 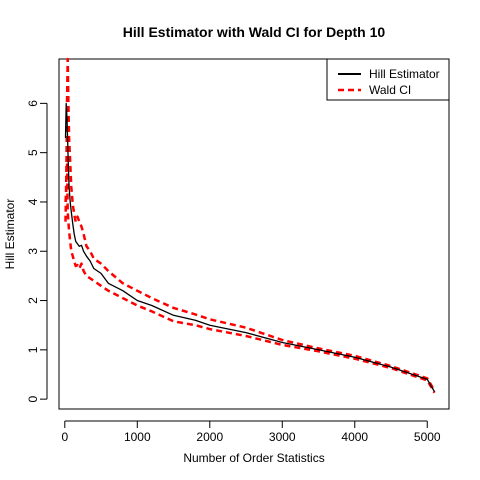 I want to click on x-tick-label: 0, so click(x=64, y=437).